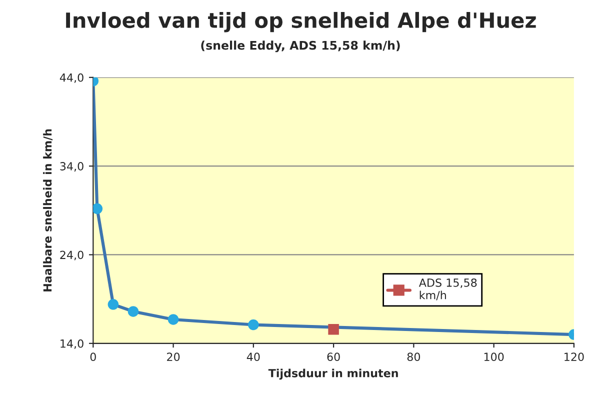 This screenshot has height=397, width=601. Describe the element at coordinates (494, 357) in the screenshot. I see `x-tick-label: 100` at that location.